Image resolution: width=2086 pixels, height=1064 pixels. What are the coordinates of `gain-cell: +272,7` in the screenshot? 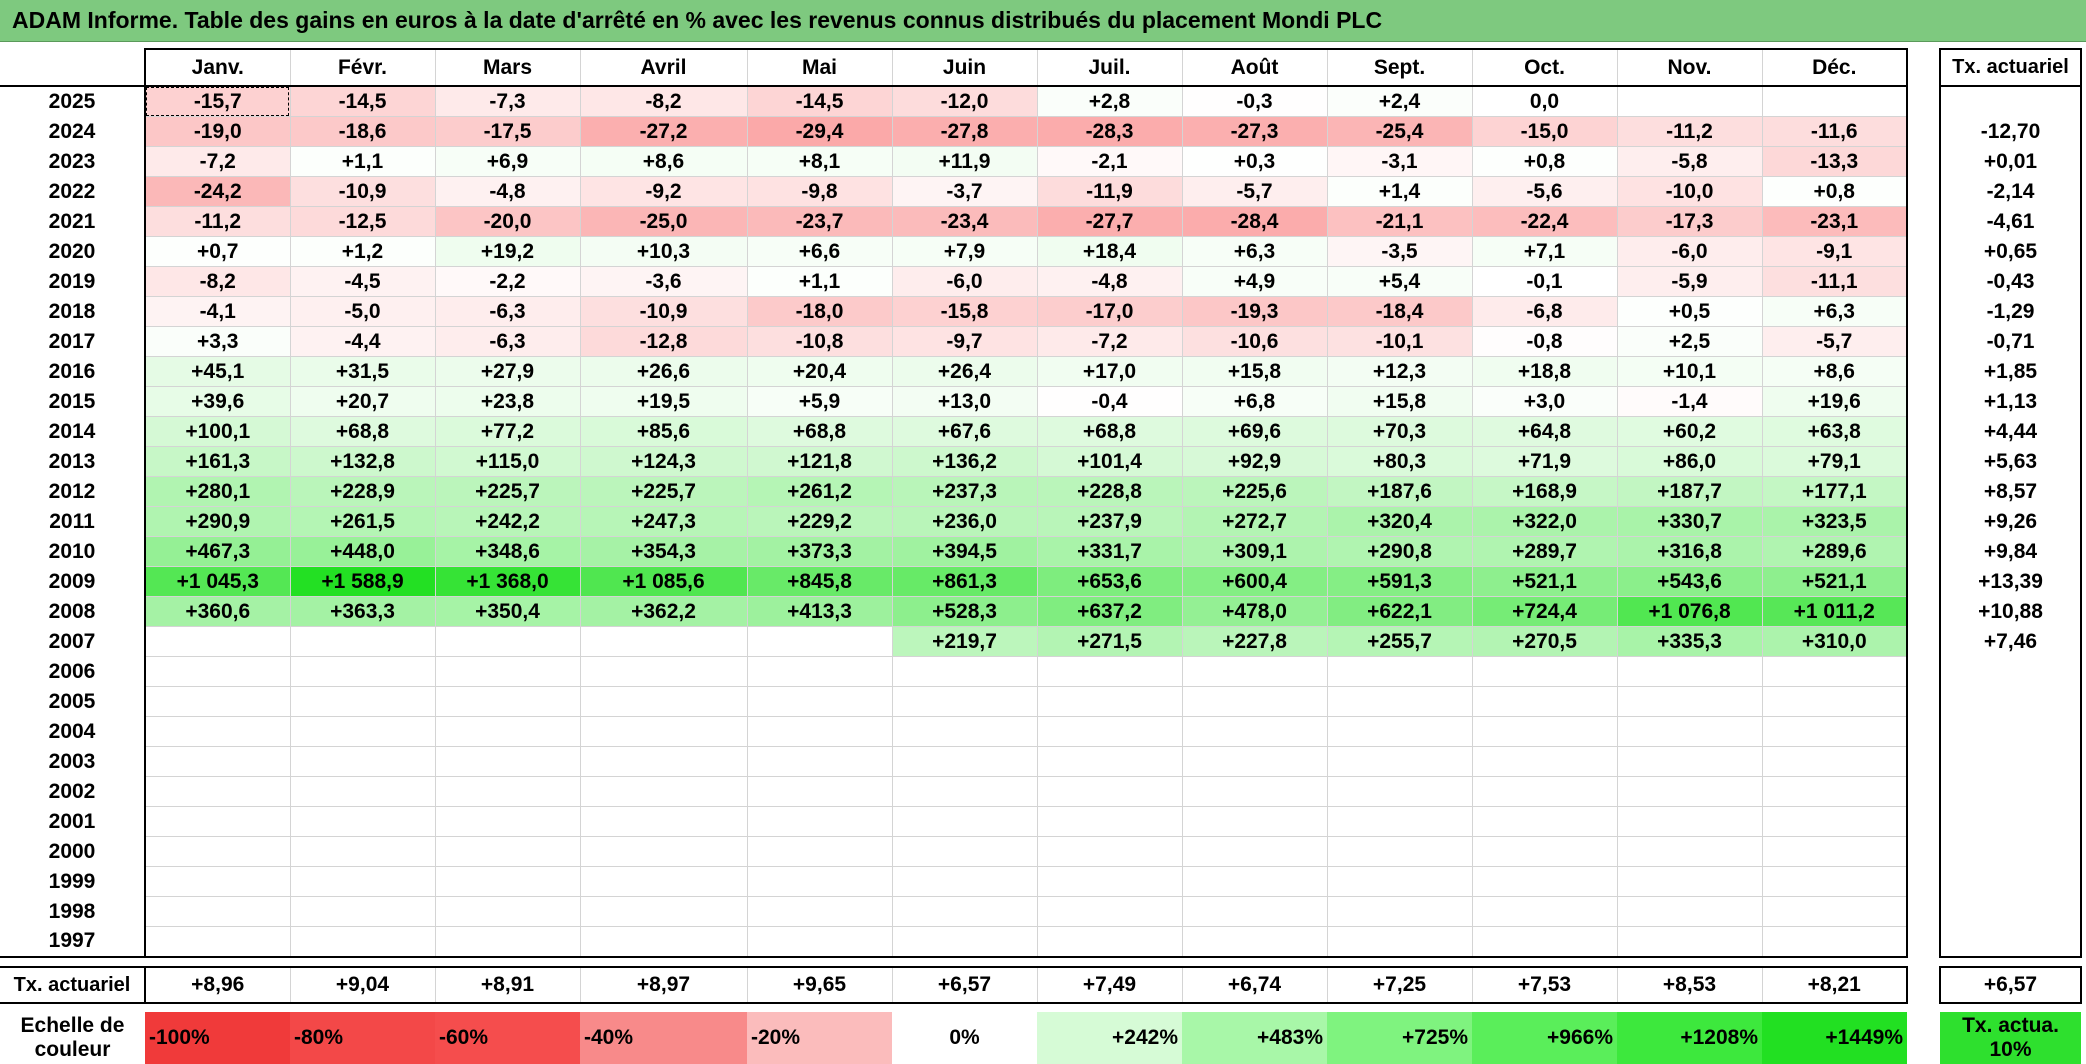 It's located at (1255, 521).